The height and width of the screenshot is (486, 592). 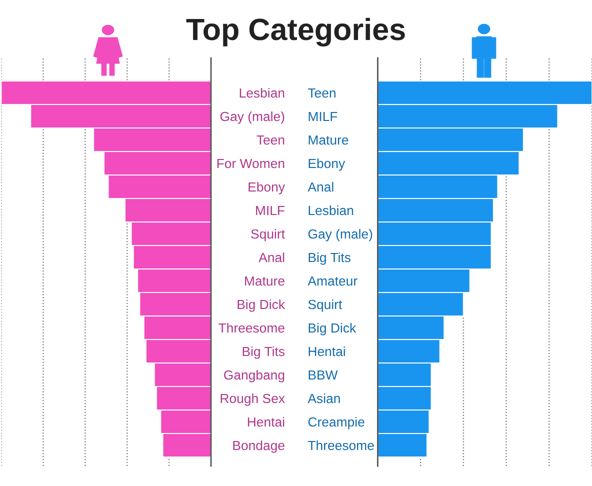 What do you see at coordinates (324, 398) in the screenshot?
I see `y-tick-label: Asian` at bounding box center [324, 398].